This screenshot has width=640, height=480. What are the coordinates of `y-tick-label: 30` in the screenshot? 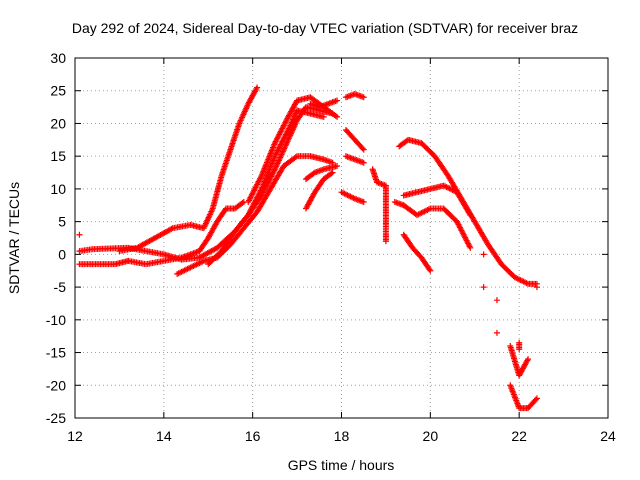 It's located at (58, 58).